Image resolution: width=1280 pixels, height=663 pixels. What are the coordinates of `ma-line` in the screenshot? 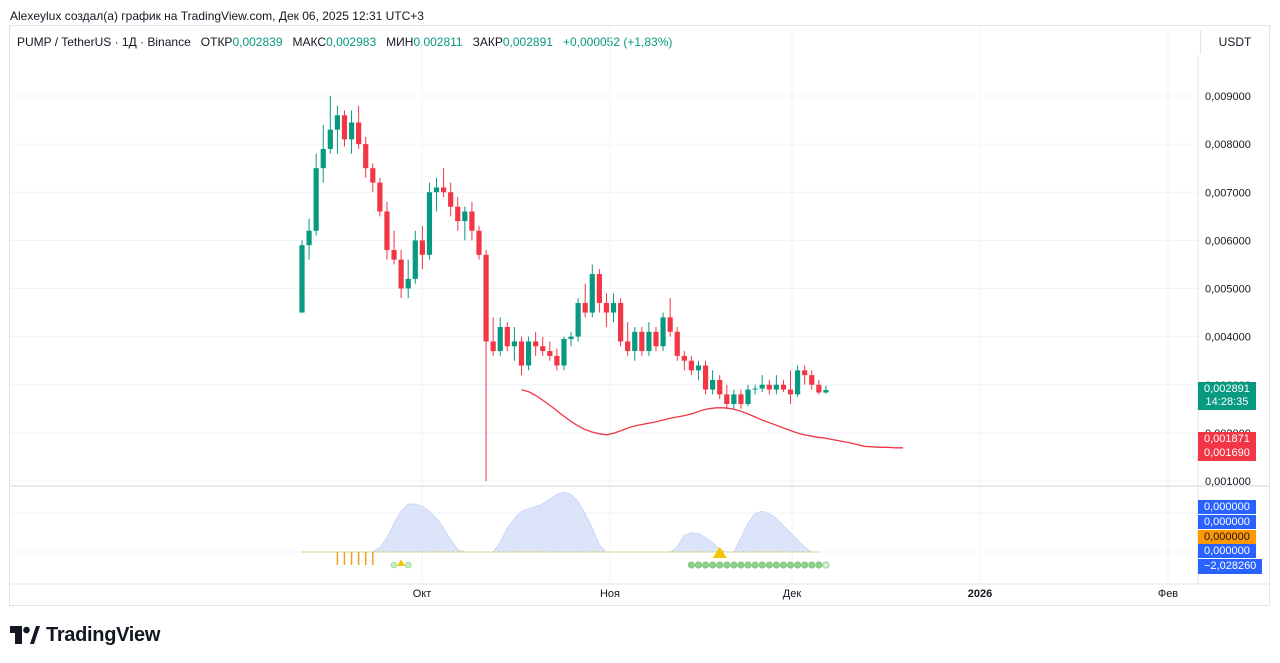 It's located at (712, 418).